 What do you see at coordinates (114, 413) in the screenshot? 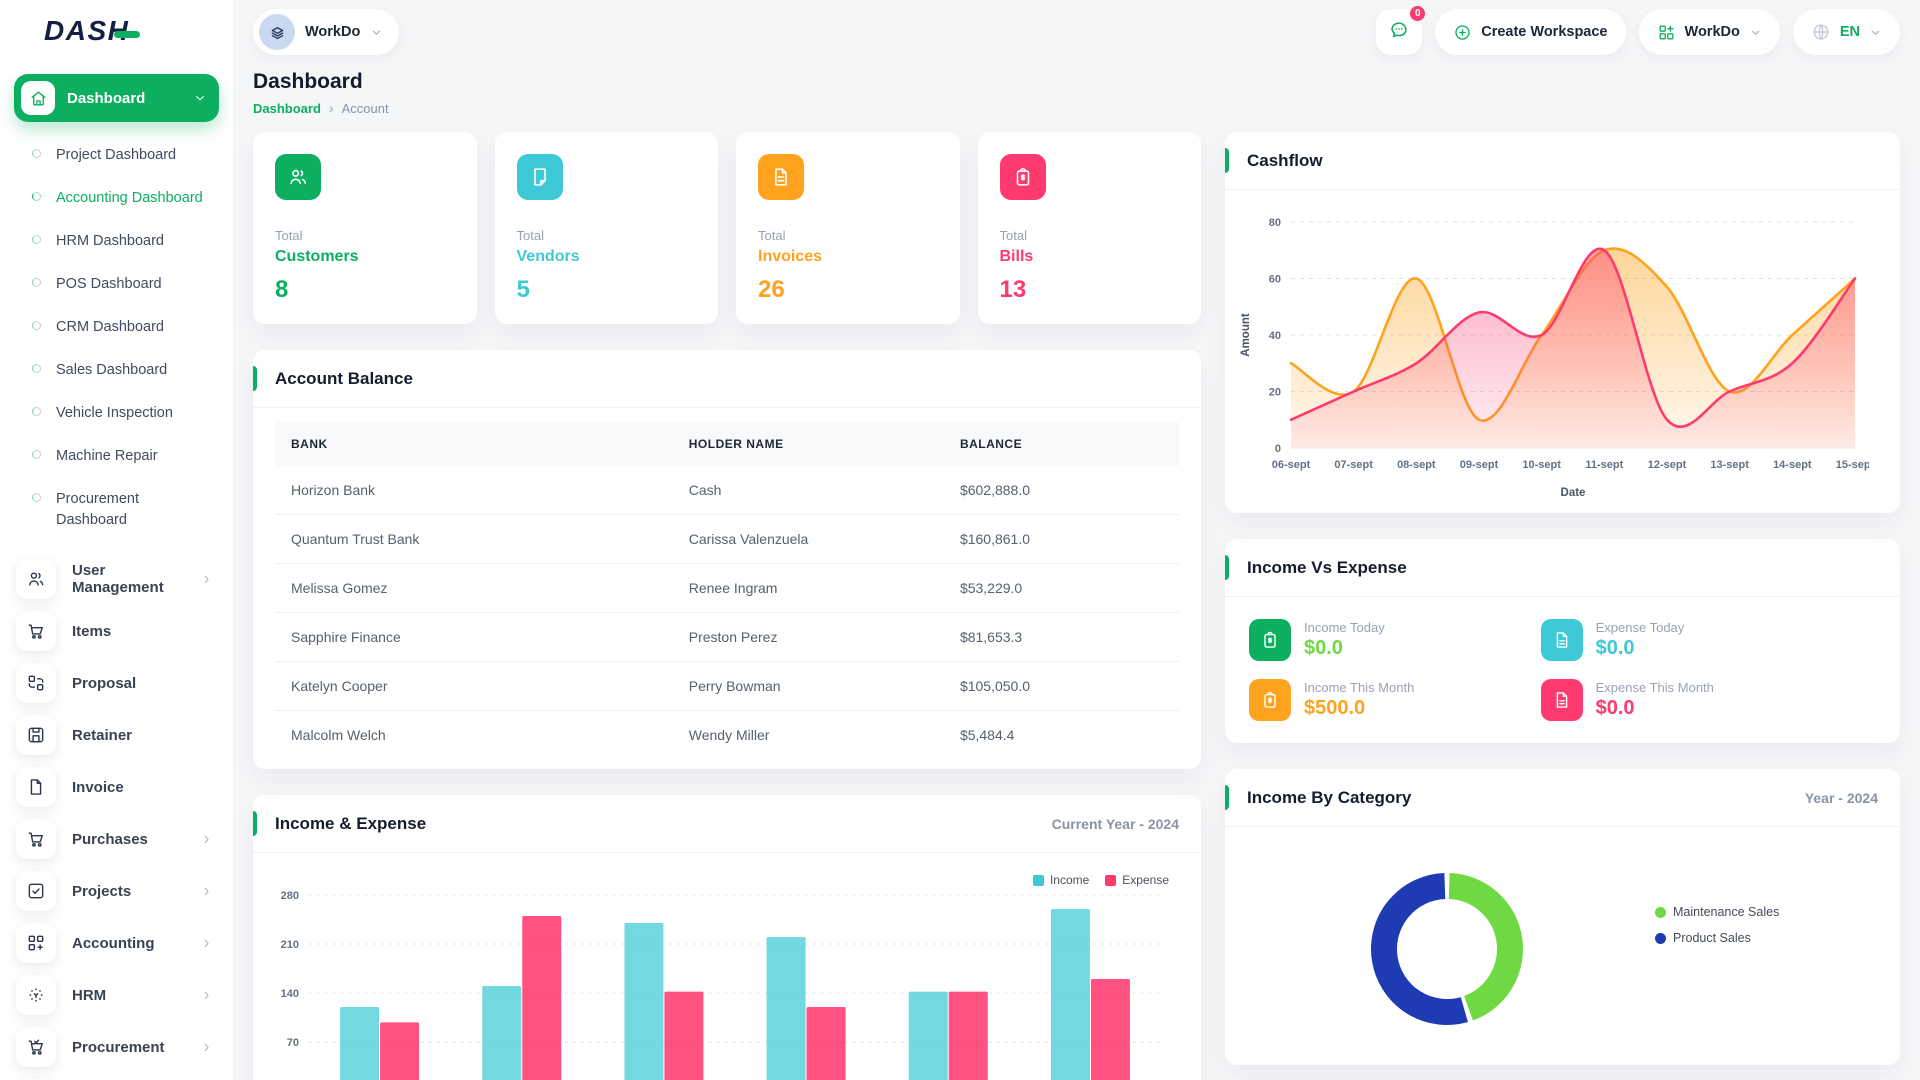
I see `sidebar-subitem-label: Vehicle Inspection` at bounding box center [114, 413].